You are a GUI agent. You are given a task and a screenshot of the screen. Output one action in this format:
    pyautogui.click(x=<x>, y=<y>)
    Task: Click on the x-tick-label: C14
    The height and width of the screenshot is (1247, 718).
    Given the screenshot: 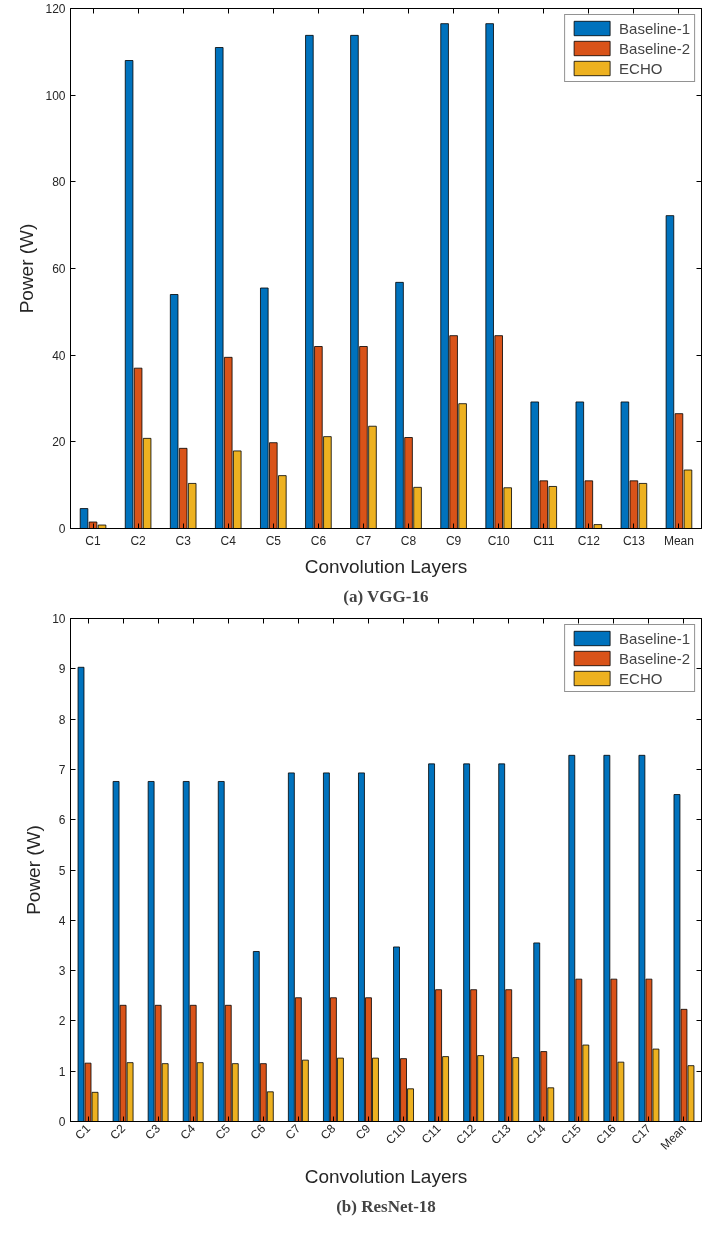 What is the action you would take?
    pyautogui.click(x=536, y=1134)
    